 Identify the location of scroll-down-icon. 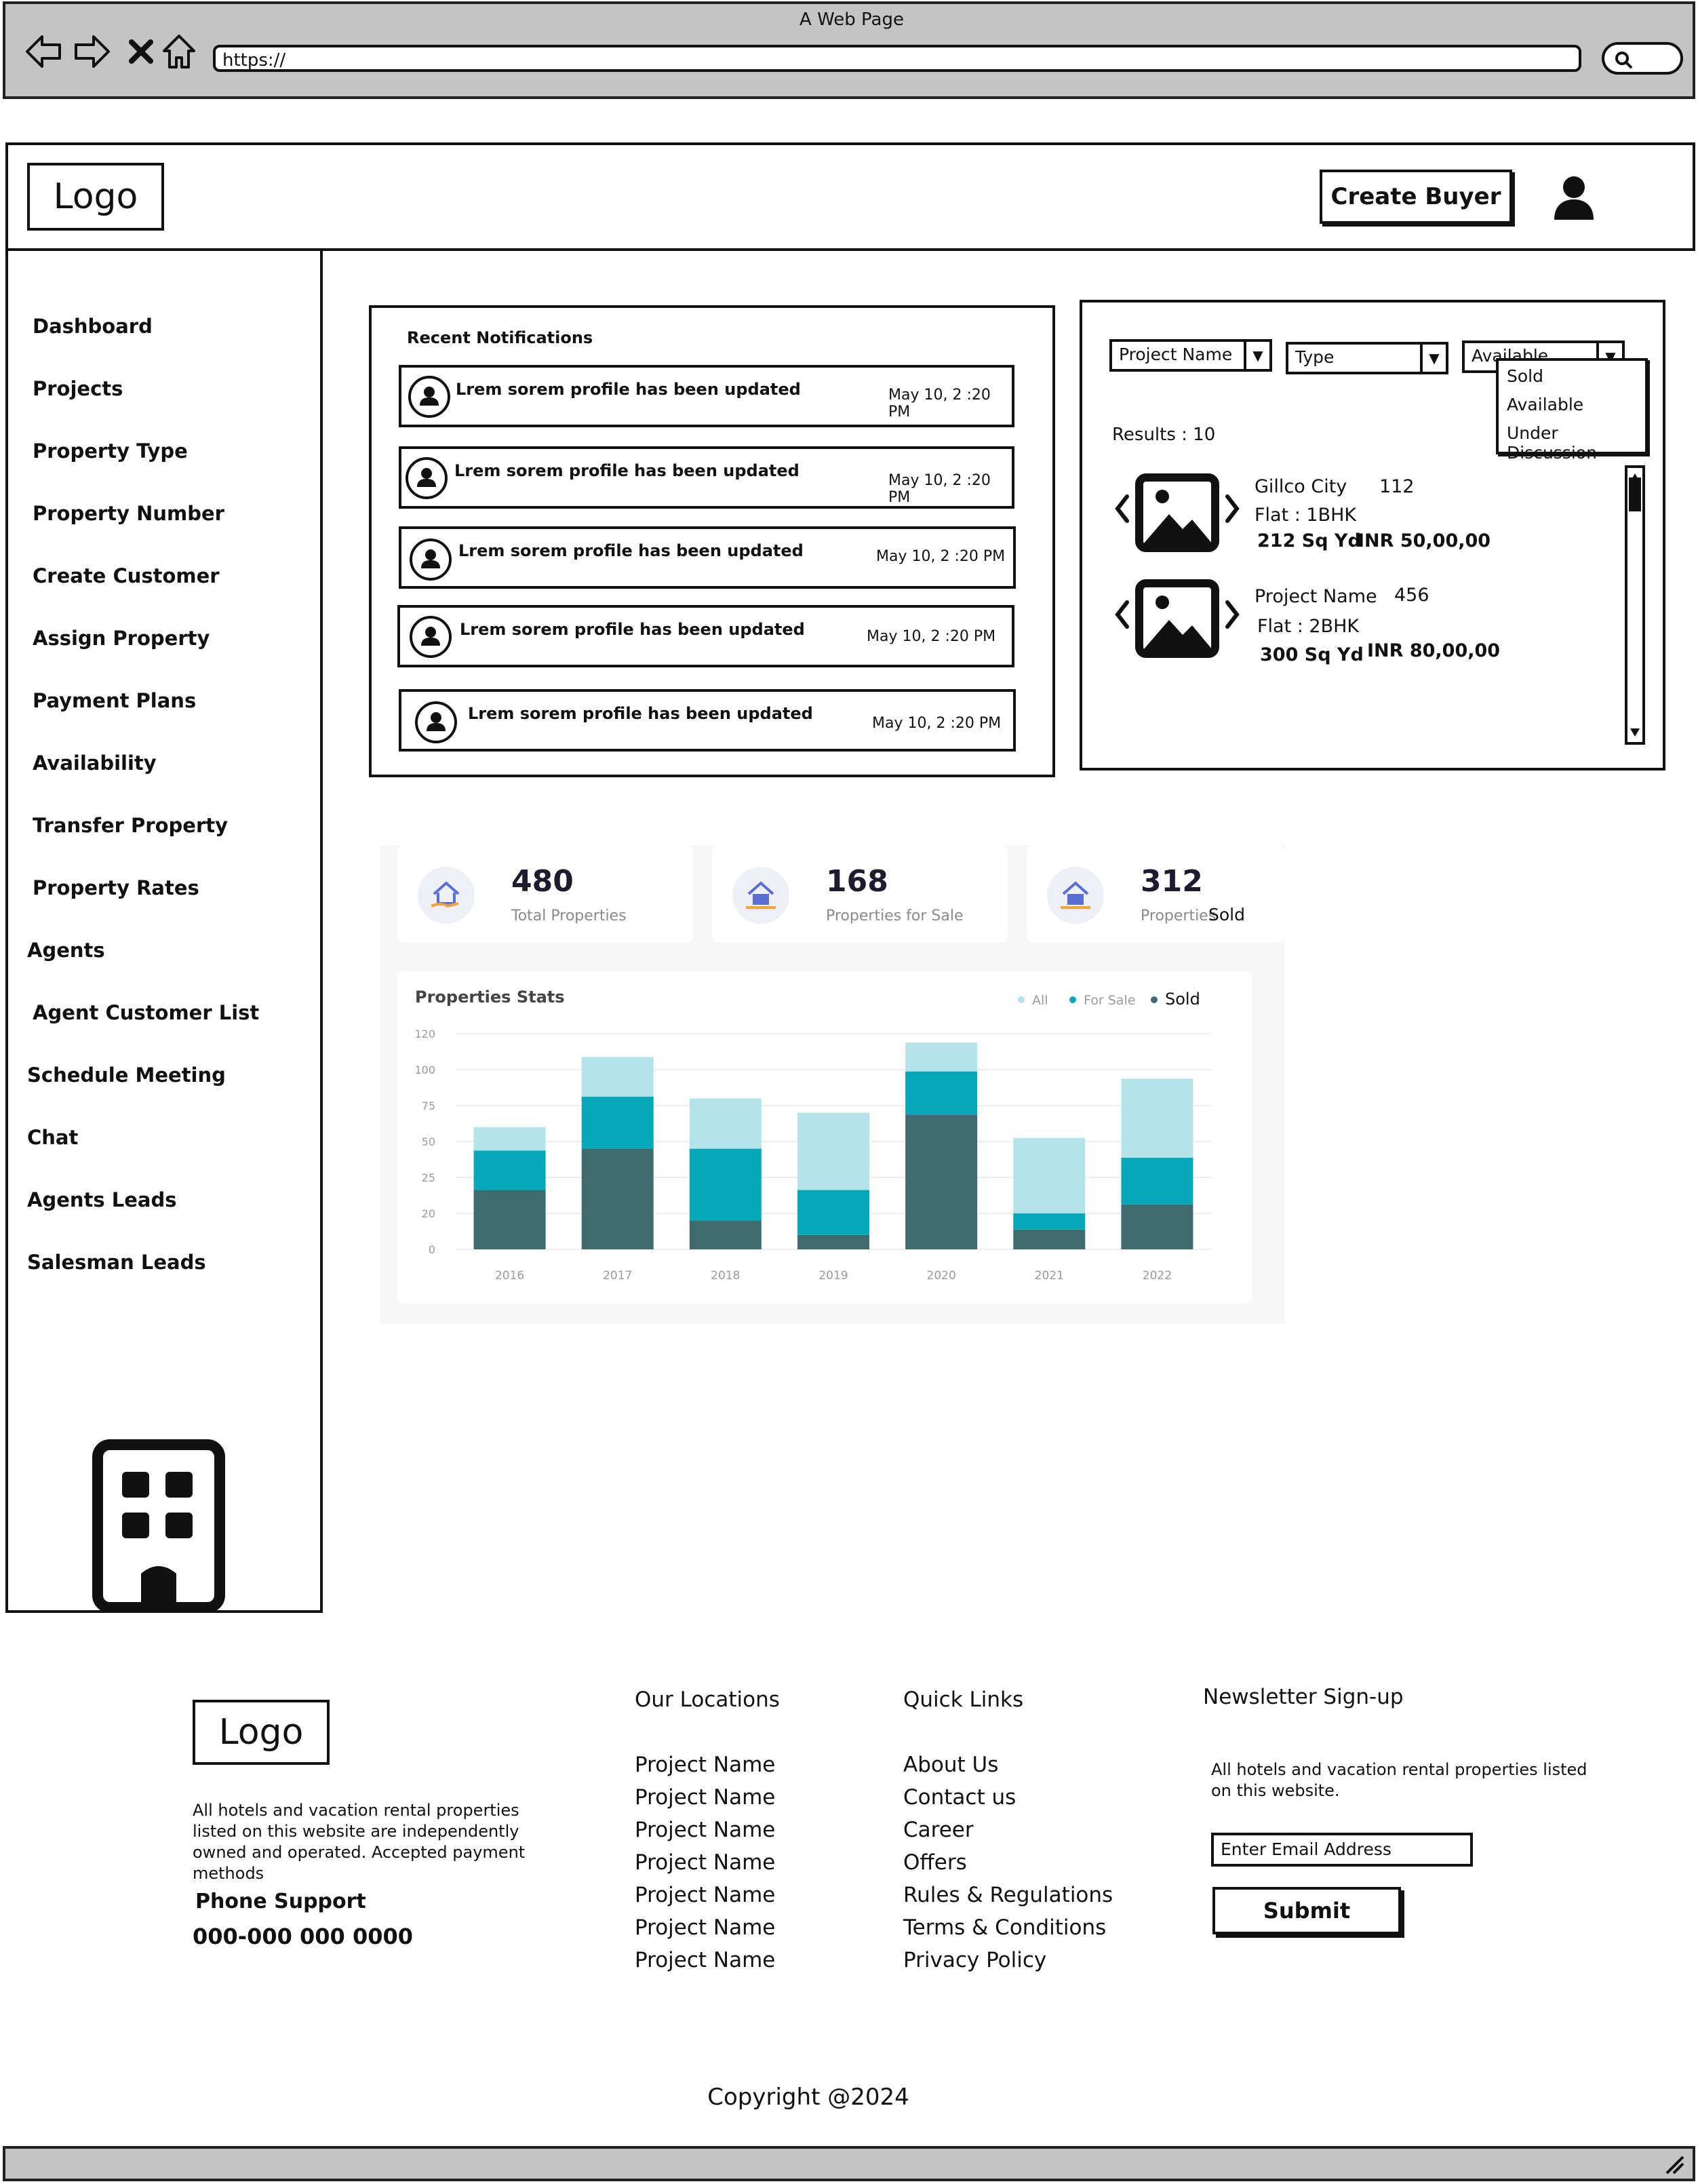
(1634, 732).